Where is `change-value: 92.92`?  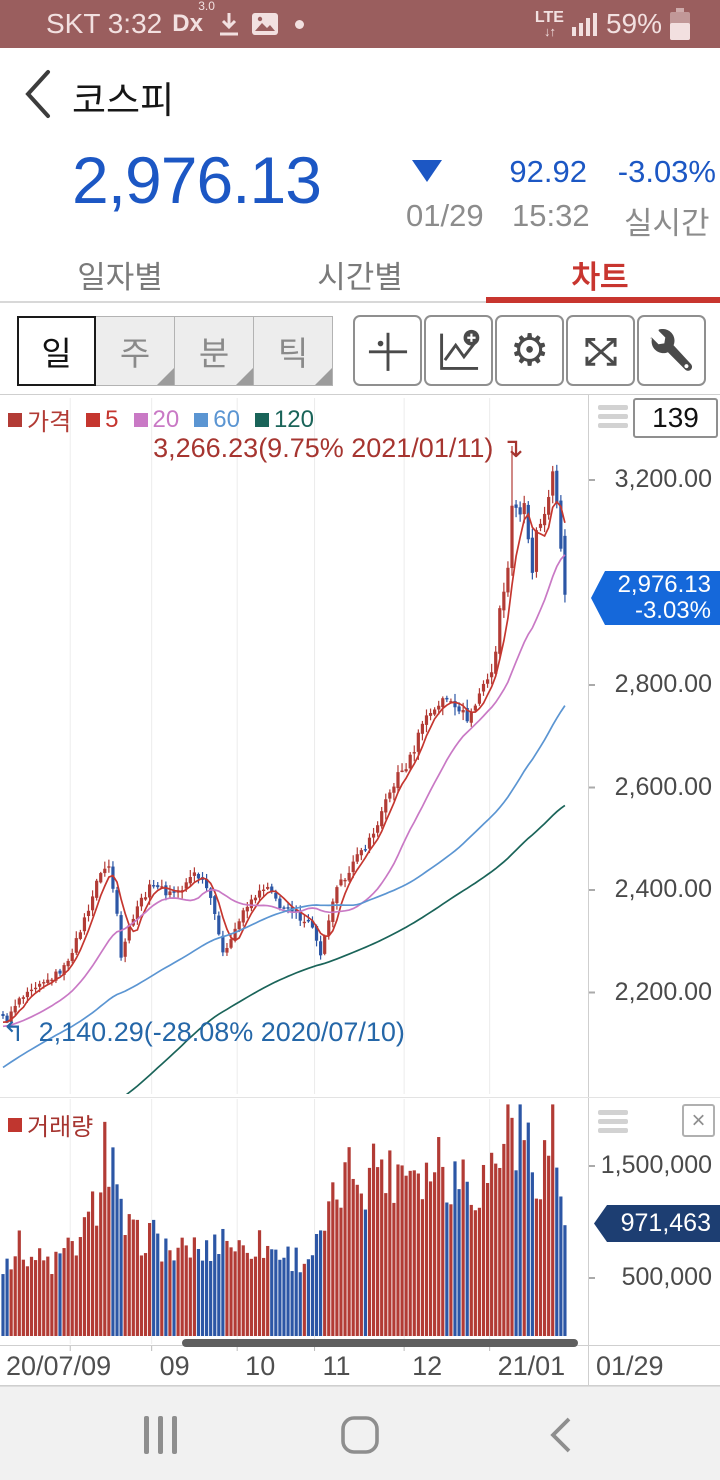 change-value: 92.92 is located at coordinates (548, 171).